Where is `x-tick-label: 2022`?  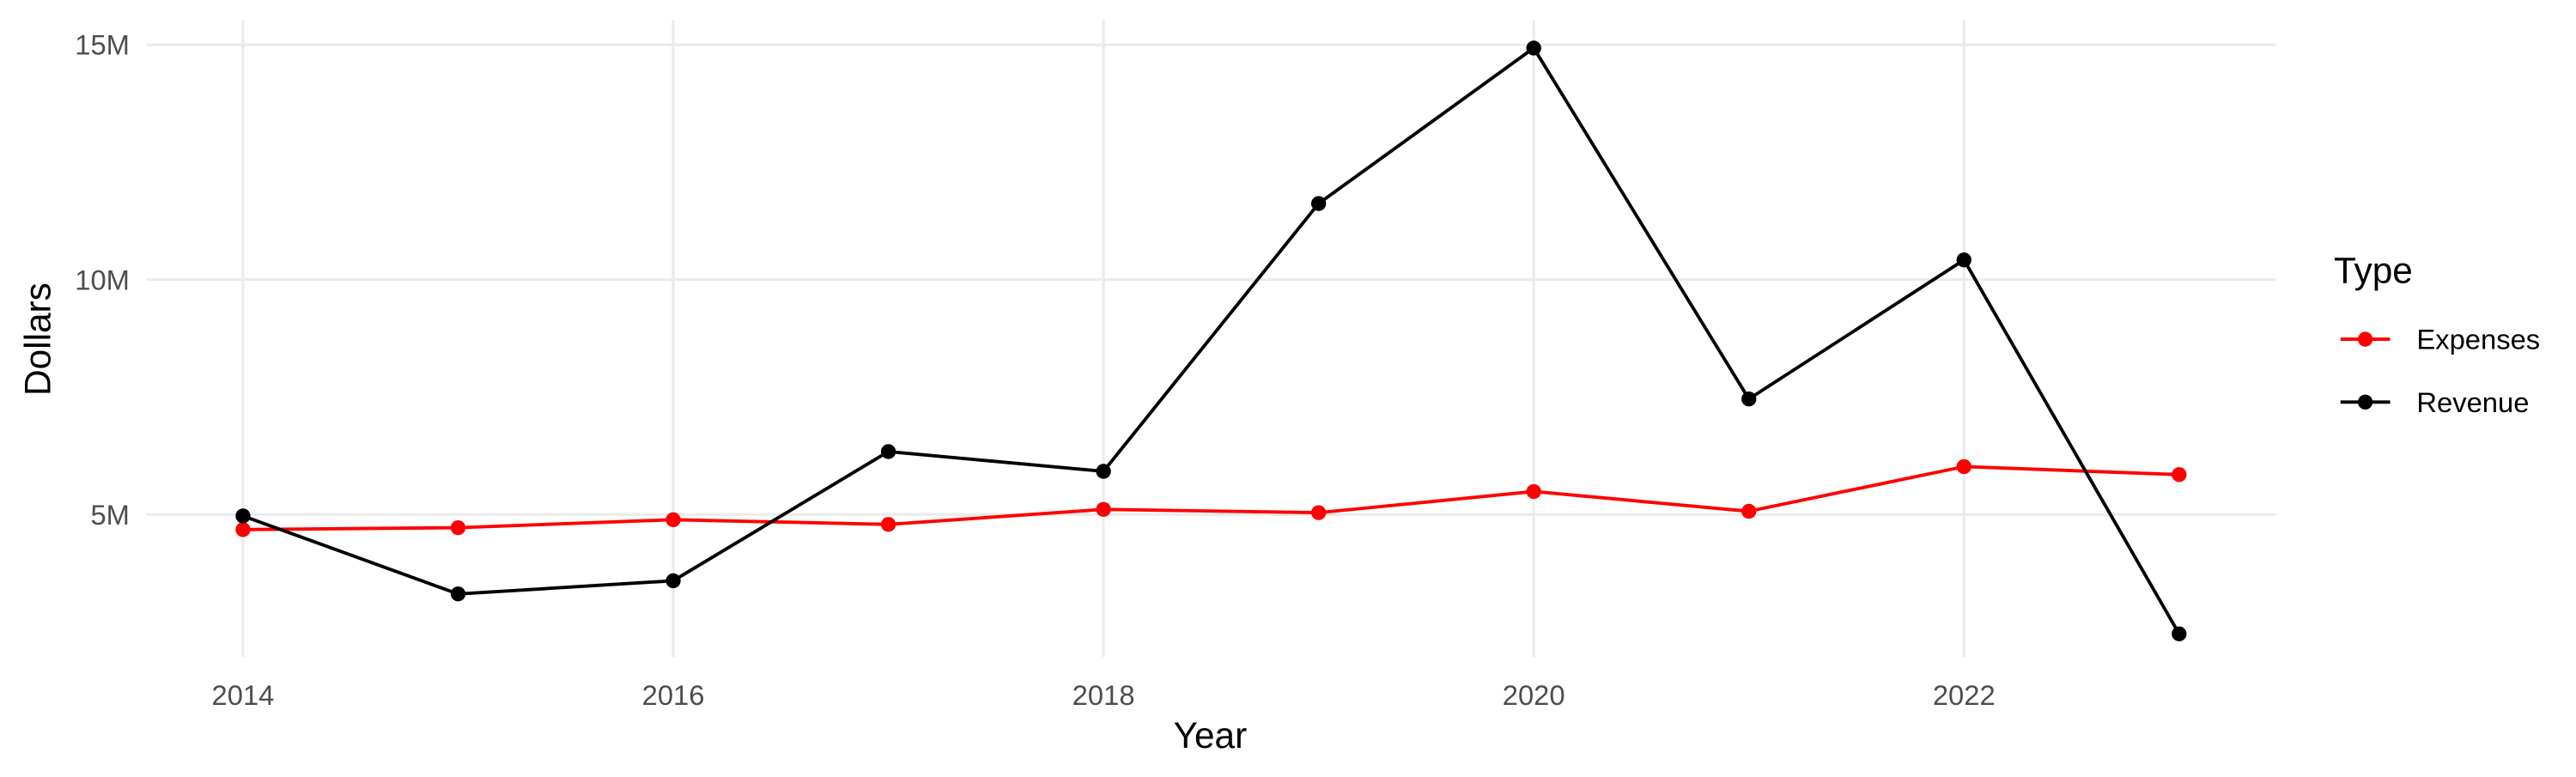 x-tick-label: 2022 is located at coordinates (1965, 695).